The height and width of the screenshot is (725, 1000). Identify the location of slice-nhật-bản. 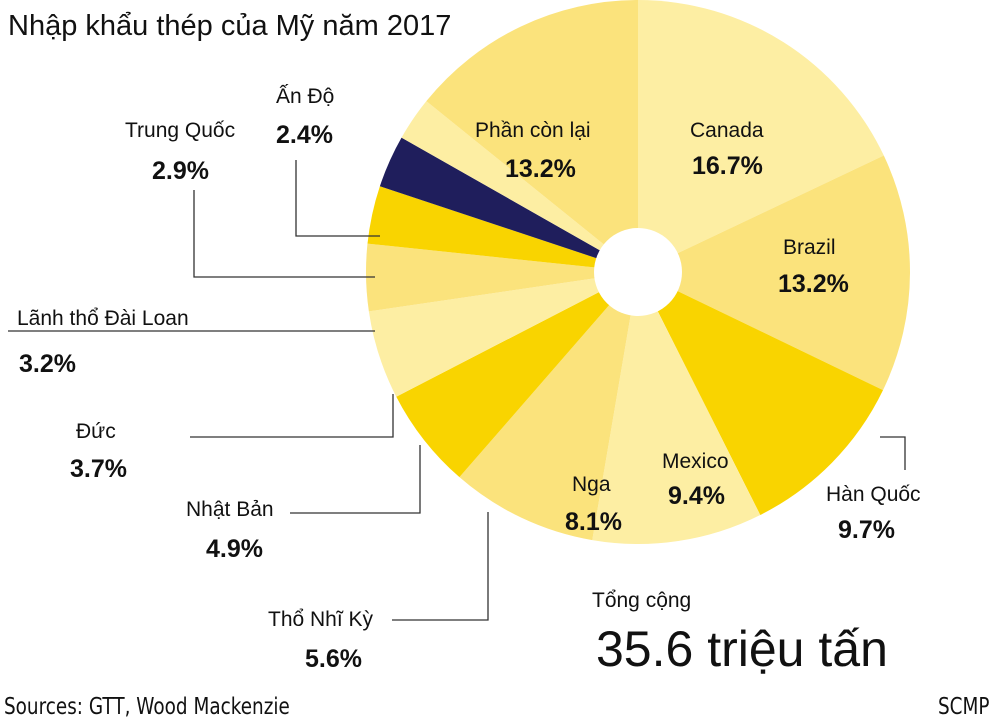
(503, 334).